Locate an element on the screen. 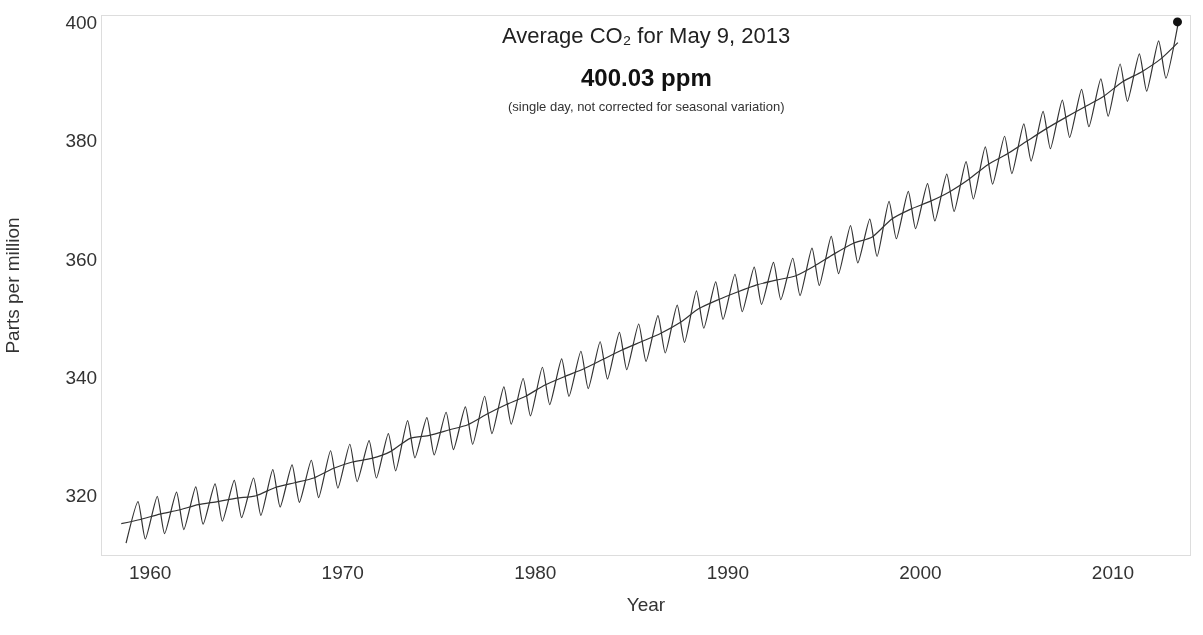  y-tick-label: 320 is located at coordinates (81, 496).